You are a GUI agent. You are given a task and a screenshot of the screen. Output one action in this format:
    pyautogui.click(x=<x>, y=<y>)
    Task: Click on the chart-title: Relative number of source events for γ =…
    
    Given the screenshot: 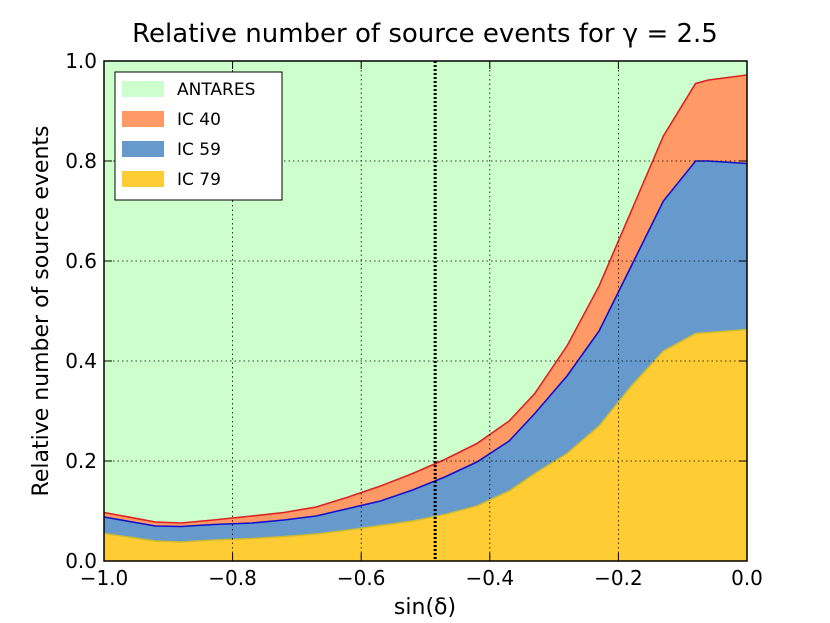 What is the action you would take?
    pyautogui.click(x=425, y=34)
    